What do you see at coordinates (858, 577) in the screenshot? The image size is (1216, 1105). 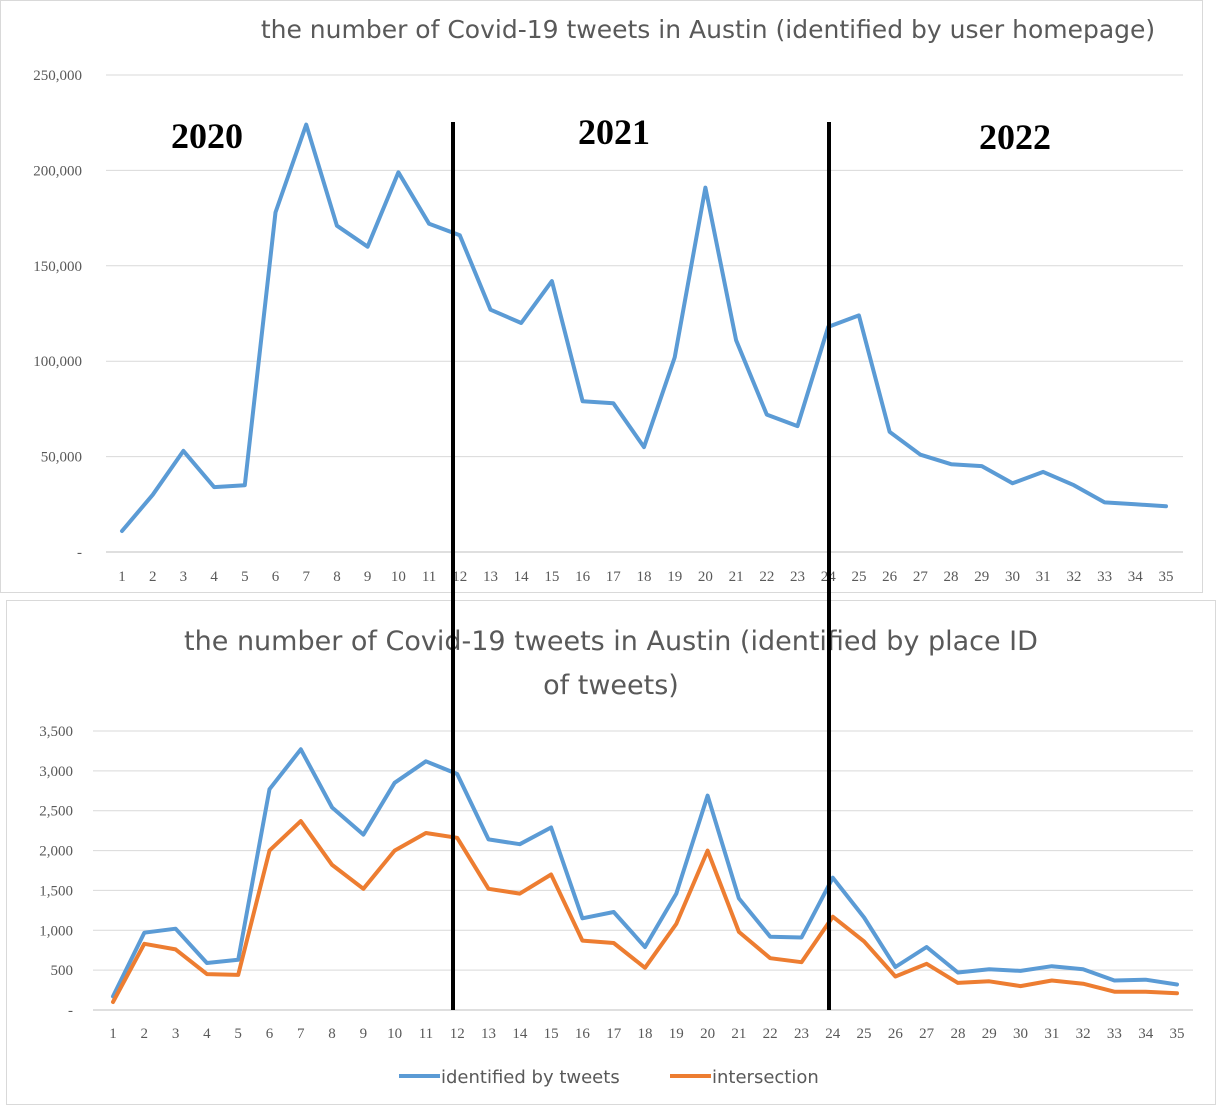 I see `top-x-tick-label: 25` at bounding box center [858, 577].